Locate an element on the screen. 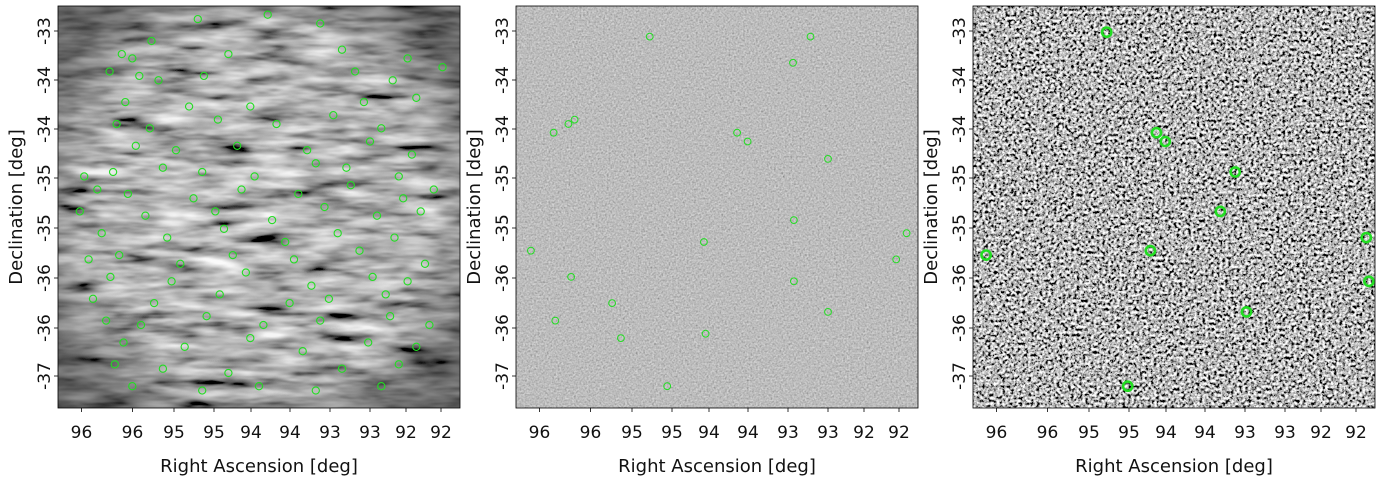 The height and width of the screenshot is (483, 1395). panel-2-ylabel: Declination [deg] is located at coordinates (474, 206).